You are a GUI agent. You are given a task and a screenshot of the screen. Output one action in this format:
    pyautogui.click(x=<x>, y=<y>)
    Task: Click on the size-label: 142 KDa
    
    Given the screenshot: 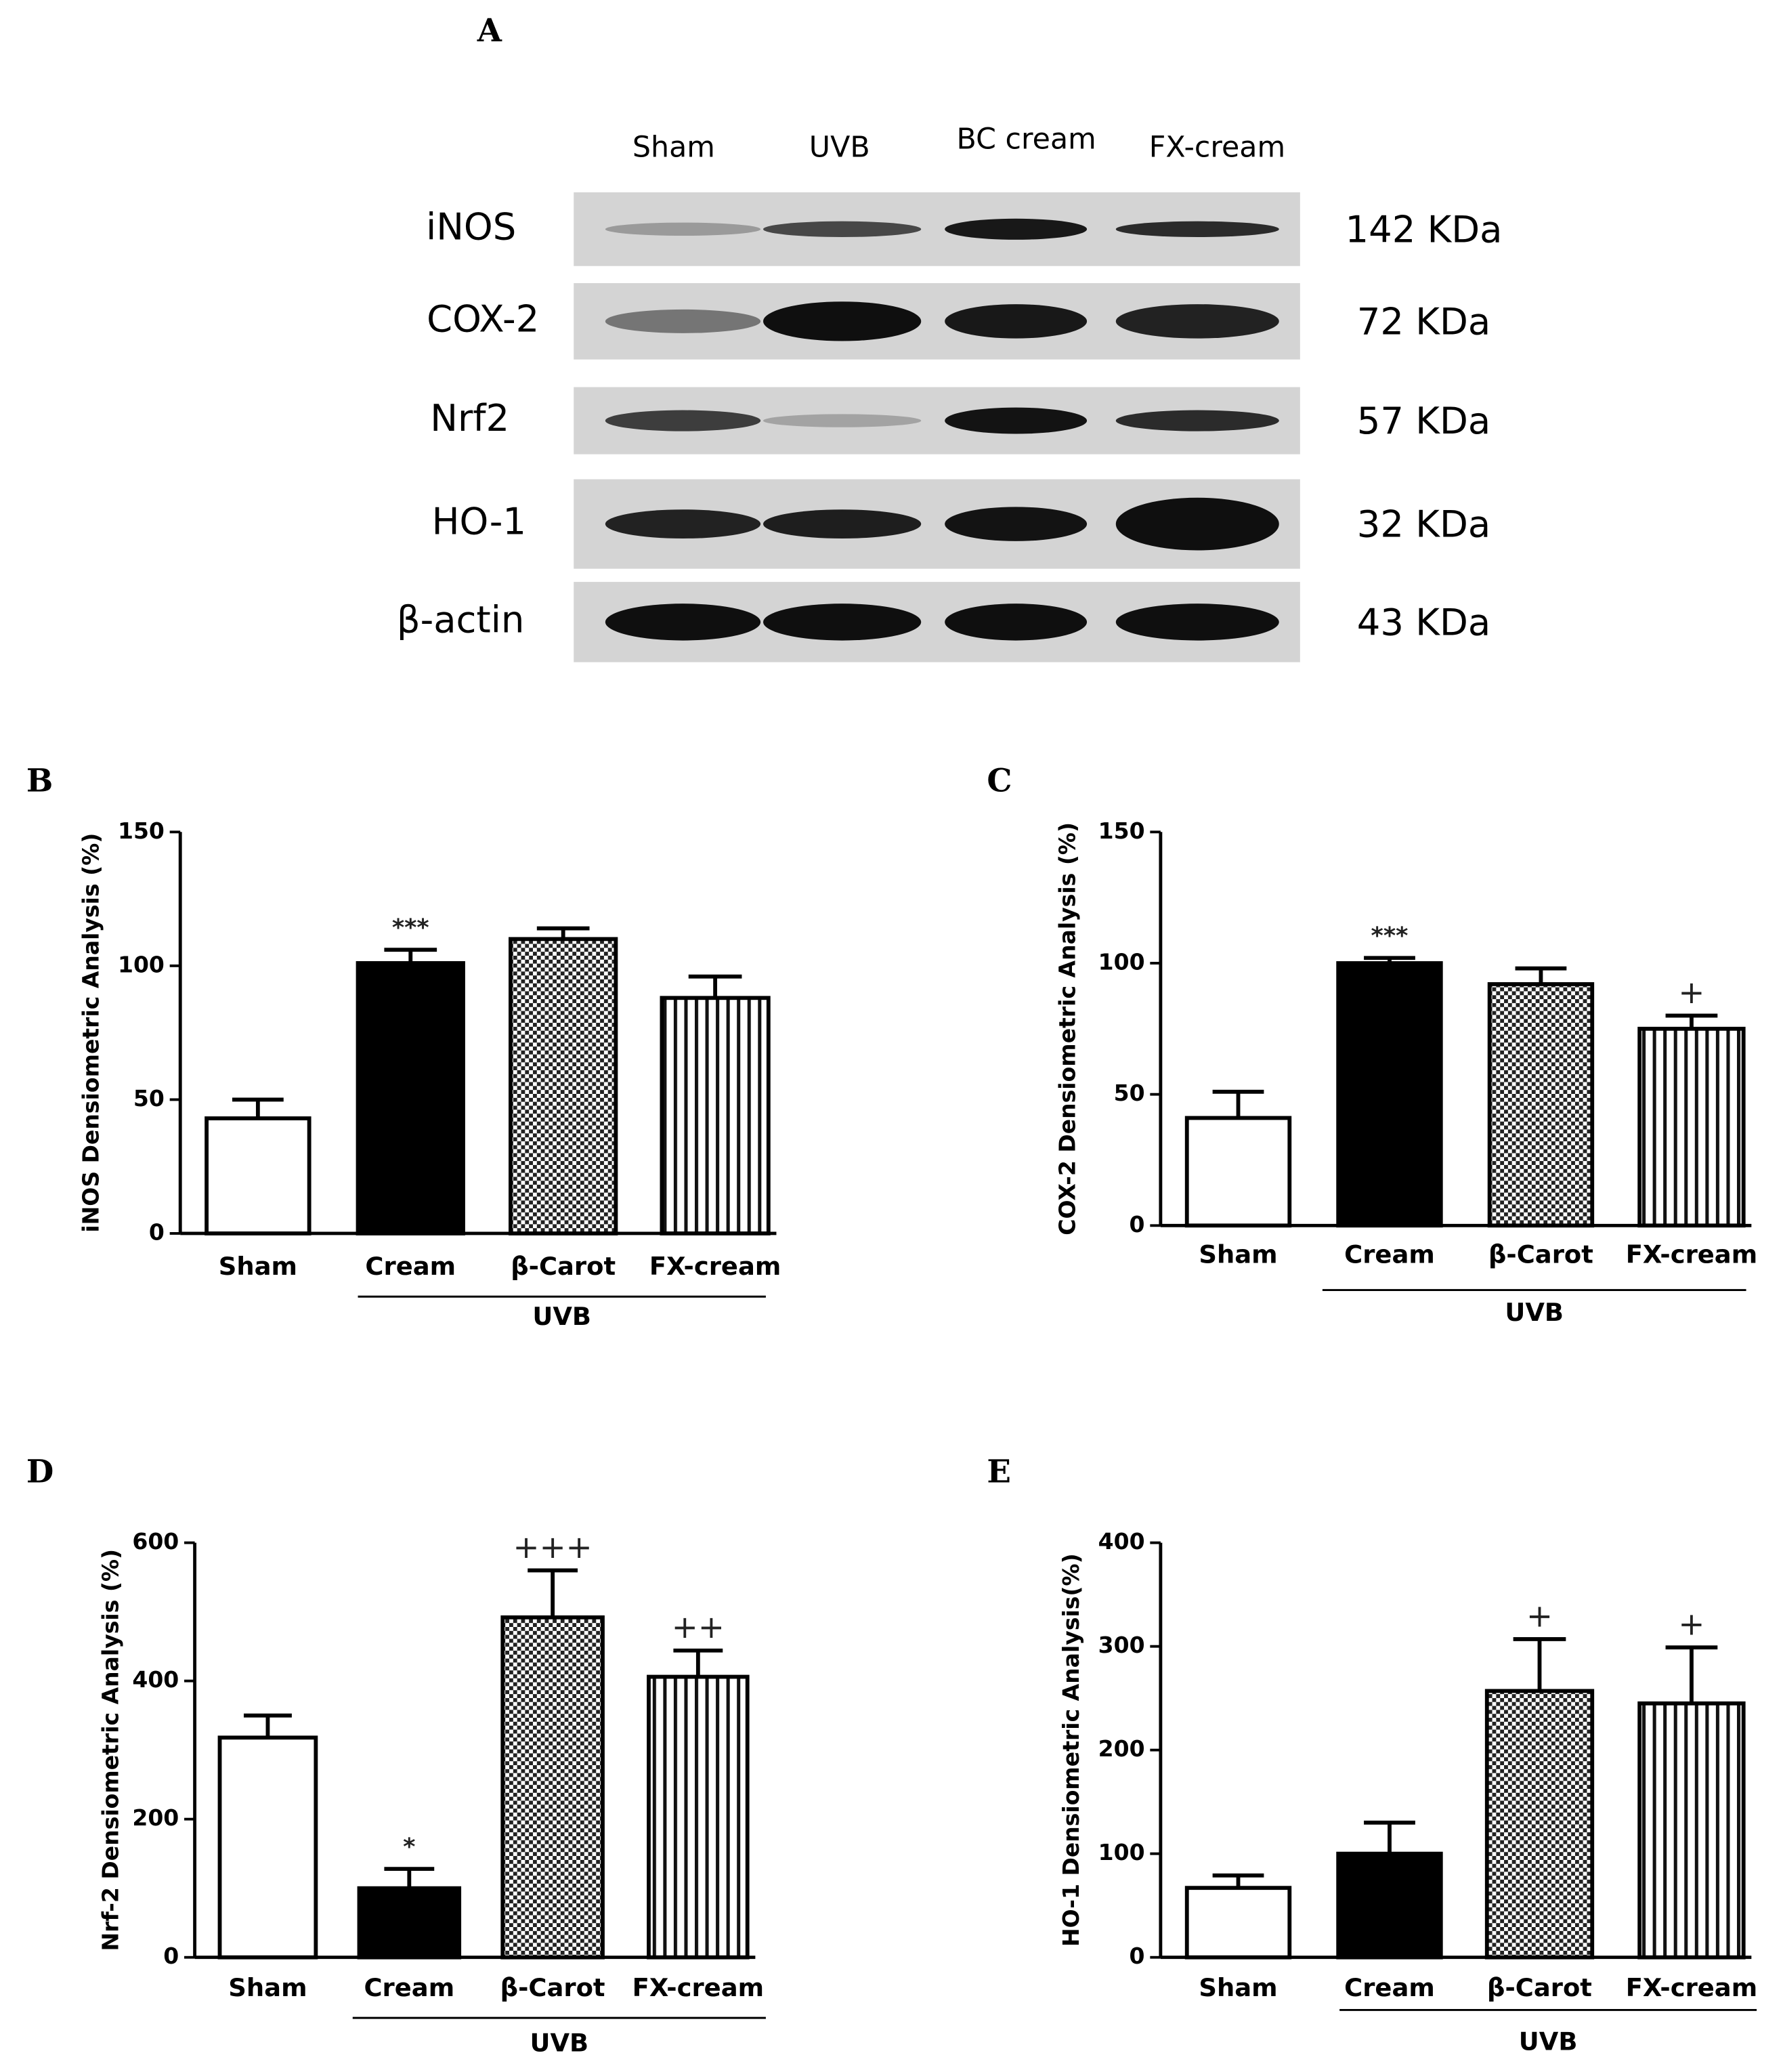 What is the action you would take?
    pyautogui.click(x=1425, y=229)
    